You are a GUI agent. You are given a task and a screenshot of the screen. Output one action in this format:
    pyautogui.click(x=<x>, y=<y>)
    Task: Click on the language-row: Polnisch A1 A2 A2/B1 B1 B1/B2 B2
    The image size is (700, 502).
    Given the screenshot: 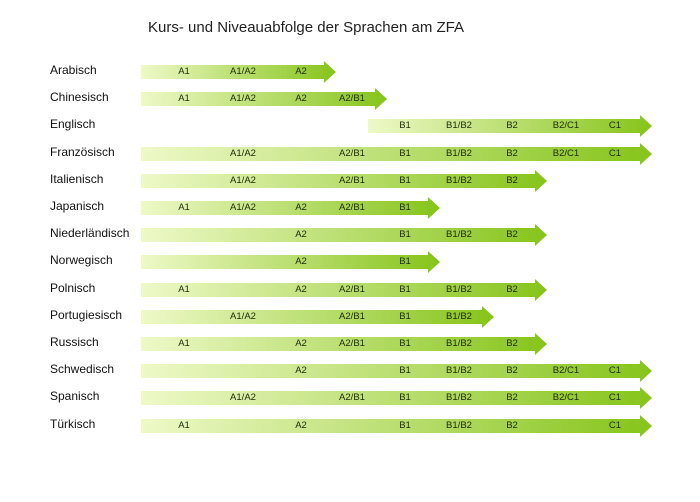 What is the action you would take?
    pyautogui.click(x=350, y=289)
    